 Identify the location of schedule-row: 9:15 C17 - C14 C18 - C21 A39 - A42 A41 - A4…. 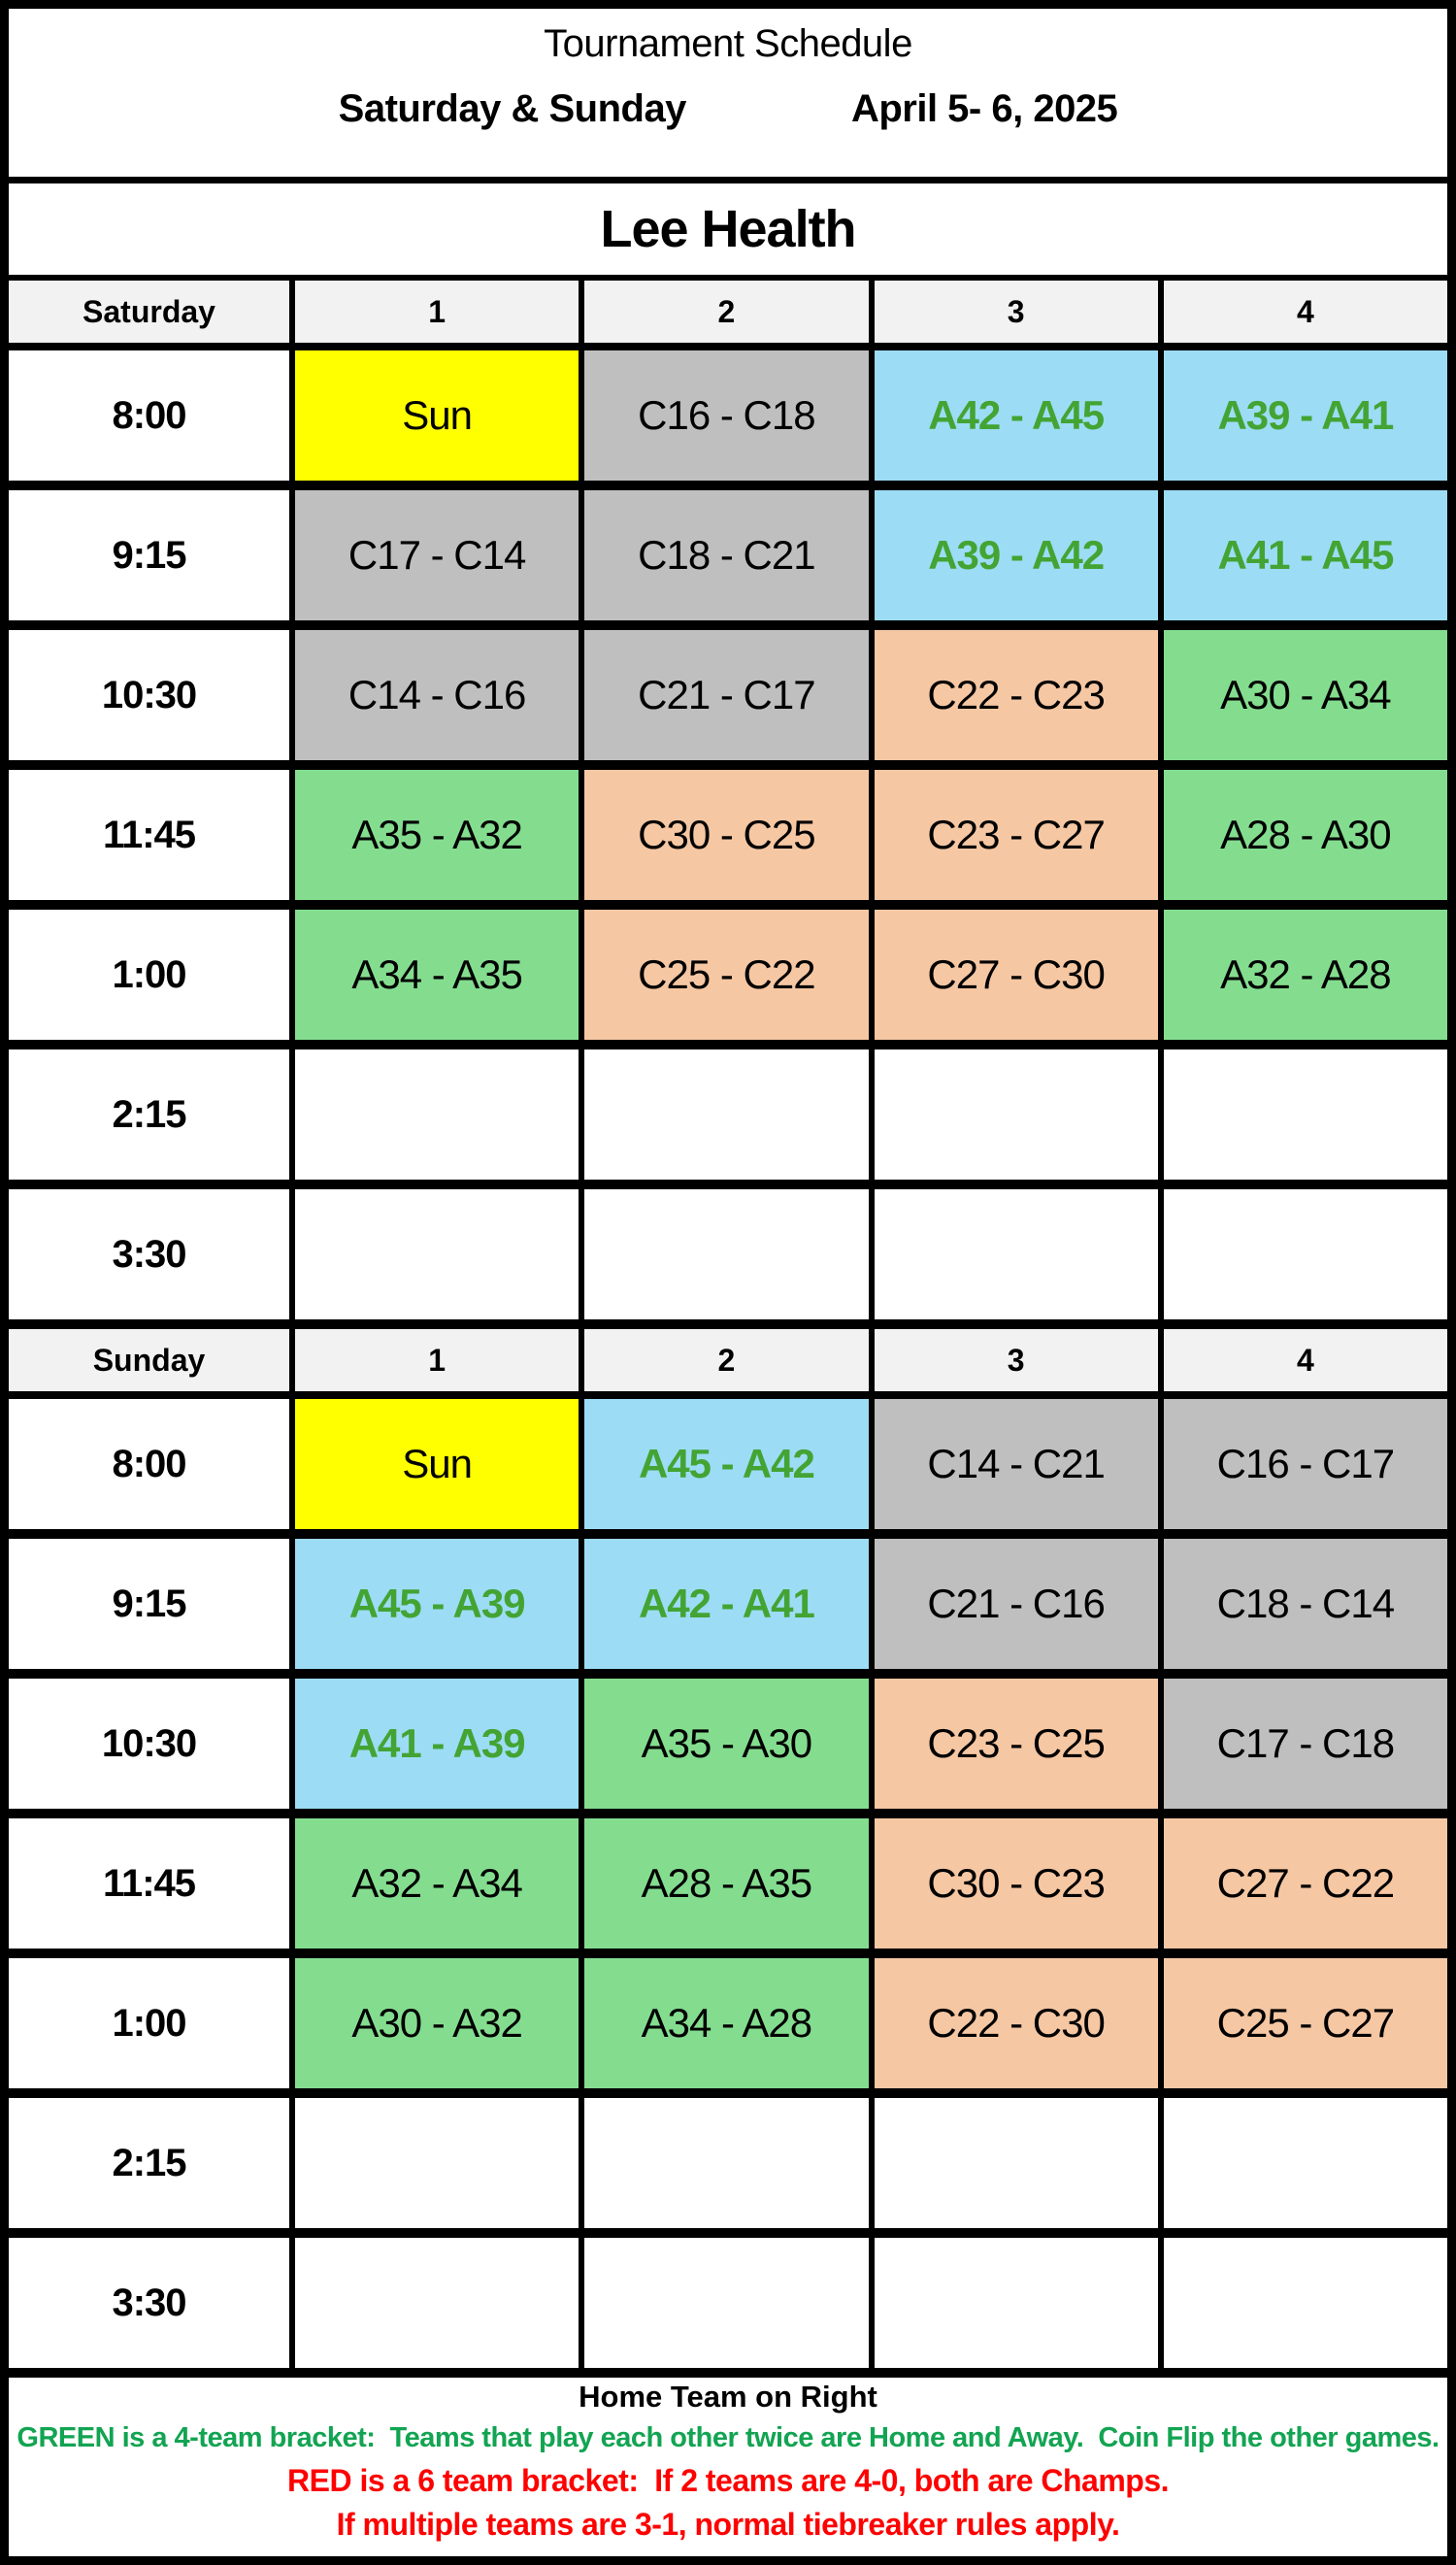
(728, 560).